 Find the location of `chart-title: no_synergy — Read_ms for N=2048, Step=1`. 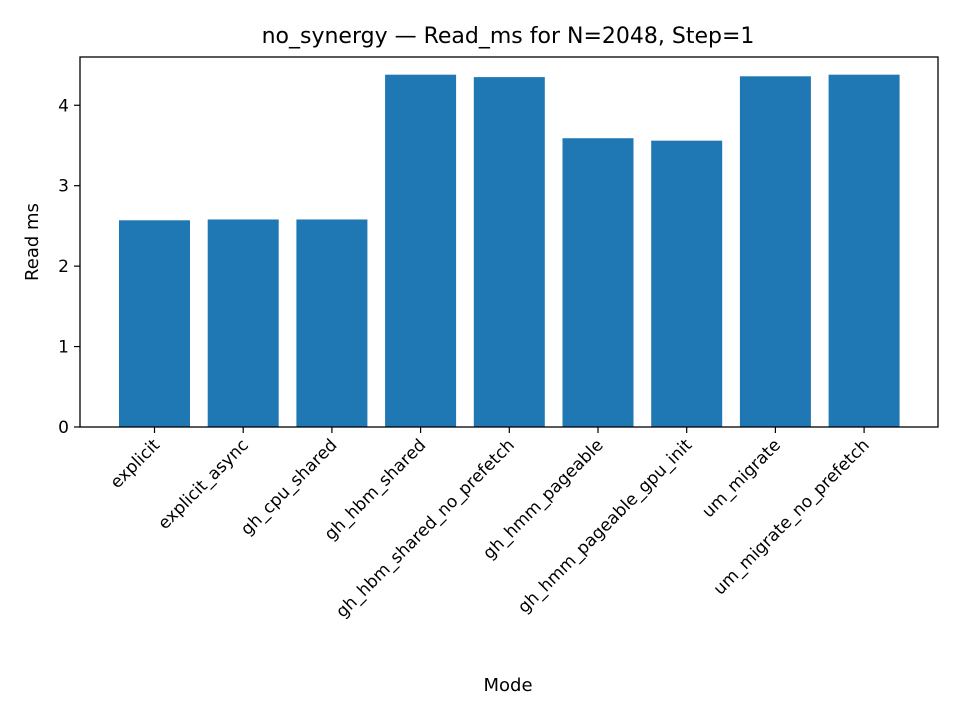

chart-title: no_synergy — Read_ms for N=2048, Step=1 is located at coordinates (508, 36).